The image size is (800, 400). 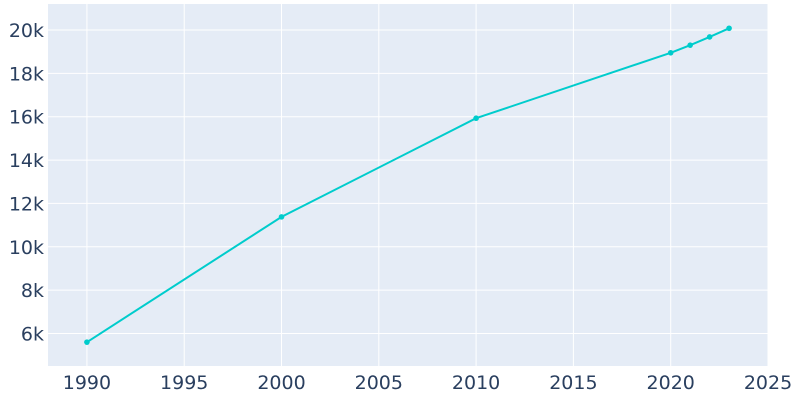 I want to click on x-tick-label: 1995, so click(x=184, y=383).